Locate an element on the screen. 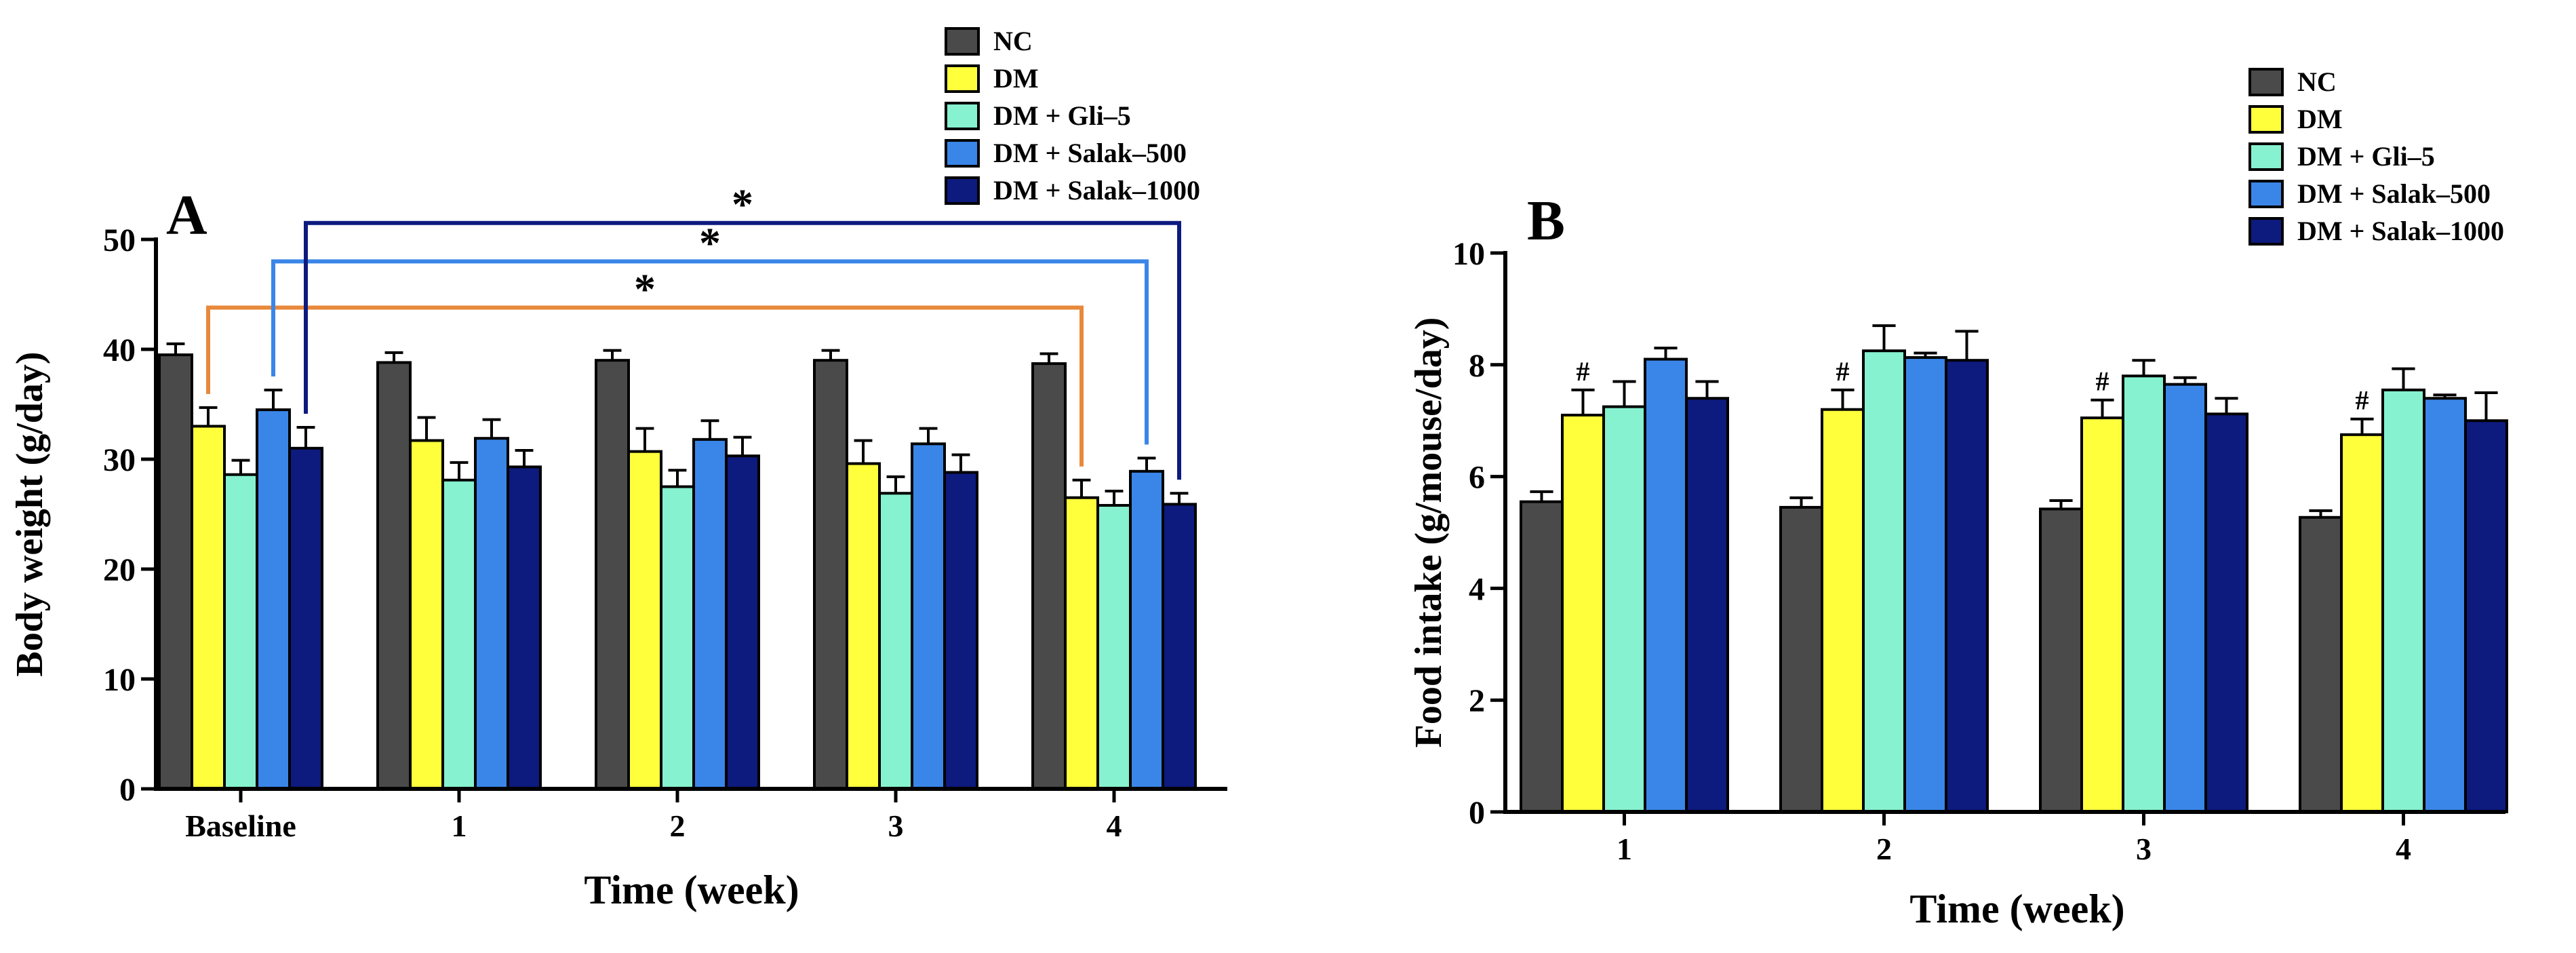  panel-label: A is located at coordinates (186, 215).